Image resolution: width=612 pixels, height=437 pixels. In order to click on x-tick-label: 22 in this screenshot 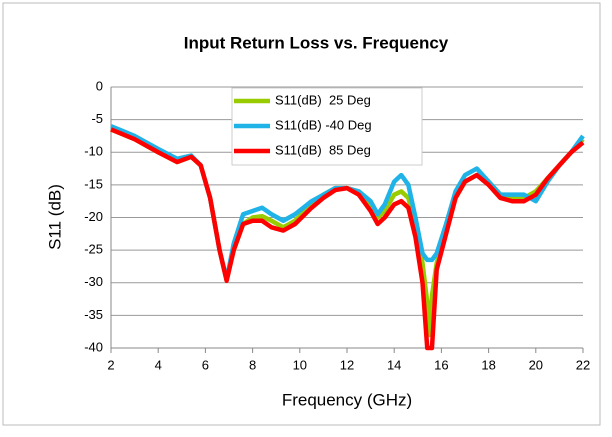, I will do `click(583, 364)`.